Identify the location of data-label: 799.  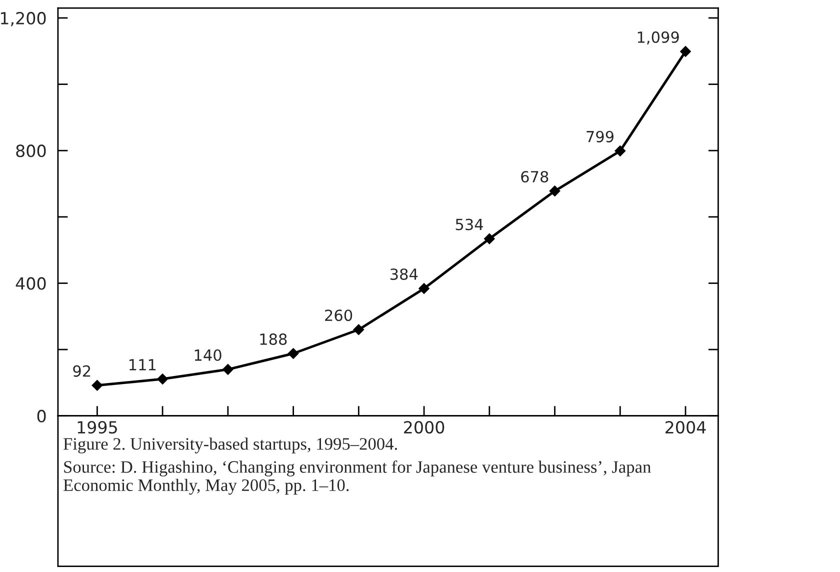
(600, 136).